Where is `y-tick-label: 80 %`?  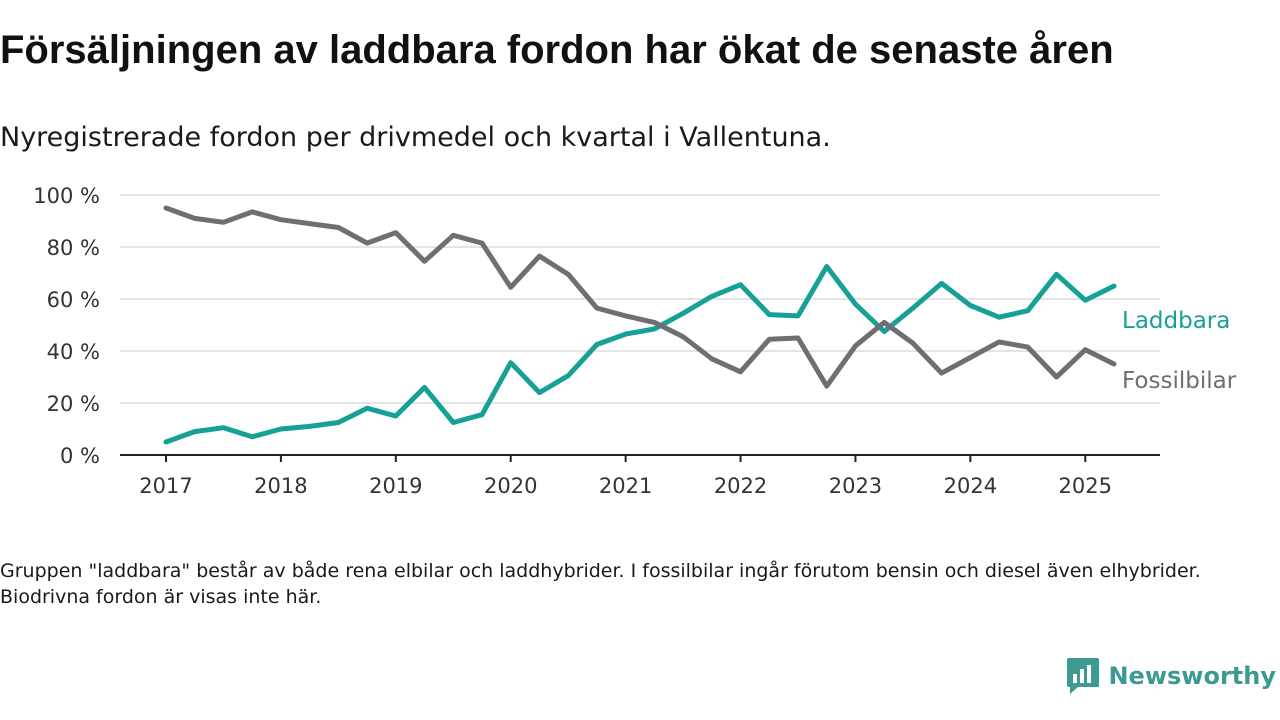
y-tick-label: 80 % is located at coordinates (73, 248).